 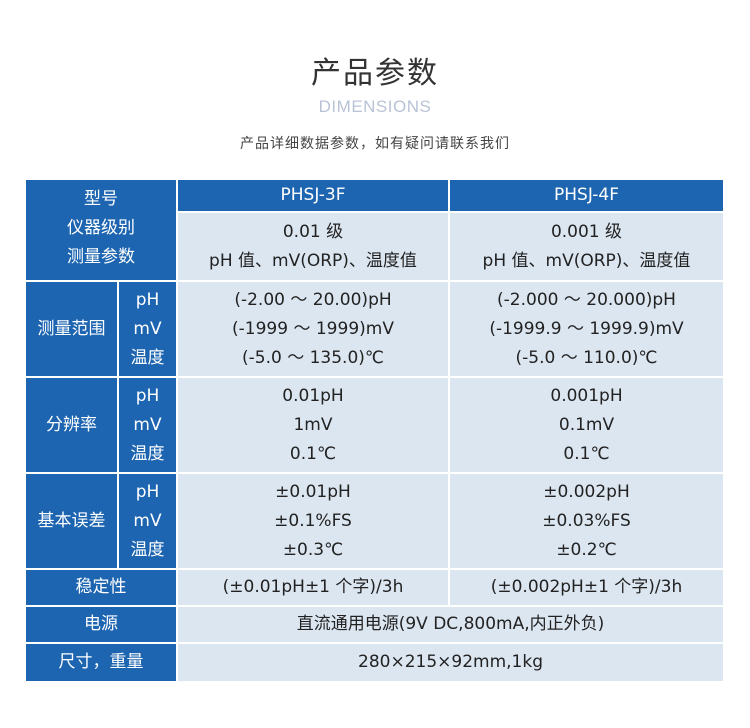 I want to click on error-values-2: ±0.002pH ±0.03%FS ±0.2℃, so click(x=586, y=521).